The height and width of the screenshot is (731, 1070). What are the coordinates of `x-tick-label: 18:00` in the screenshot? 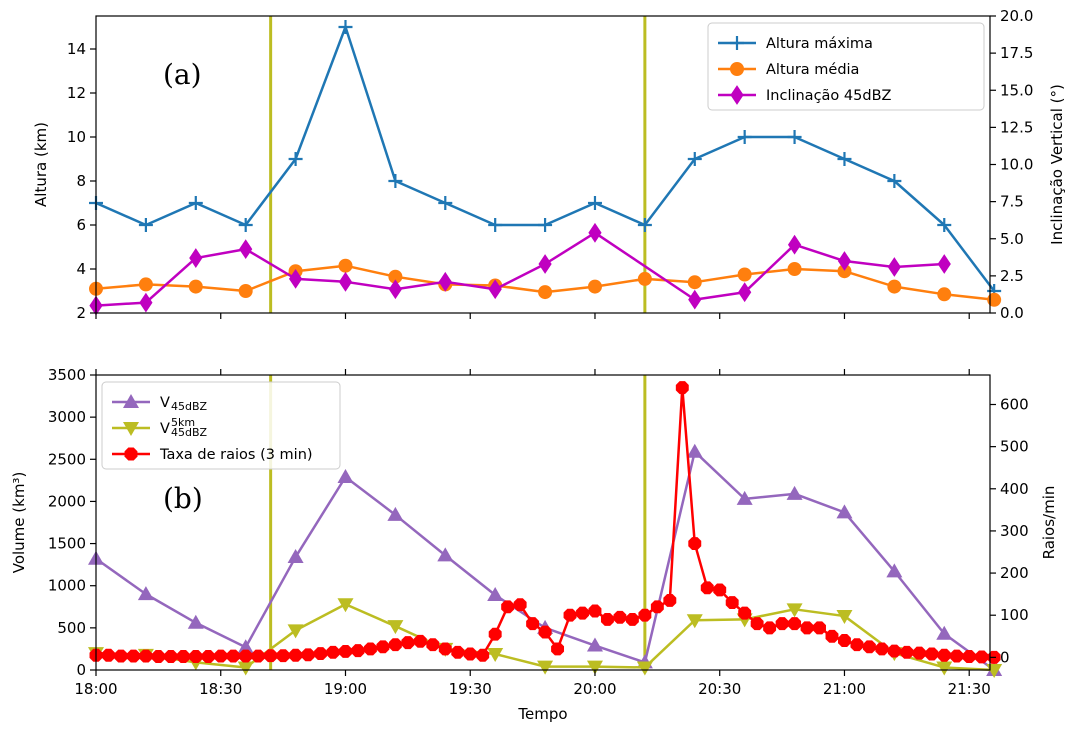 It's located at (95, 689).